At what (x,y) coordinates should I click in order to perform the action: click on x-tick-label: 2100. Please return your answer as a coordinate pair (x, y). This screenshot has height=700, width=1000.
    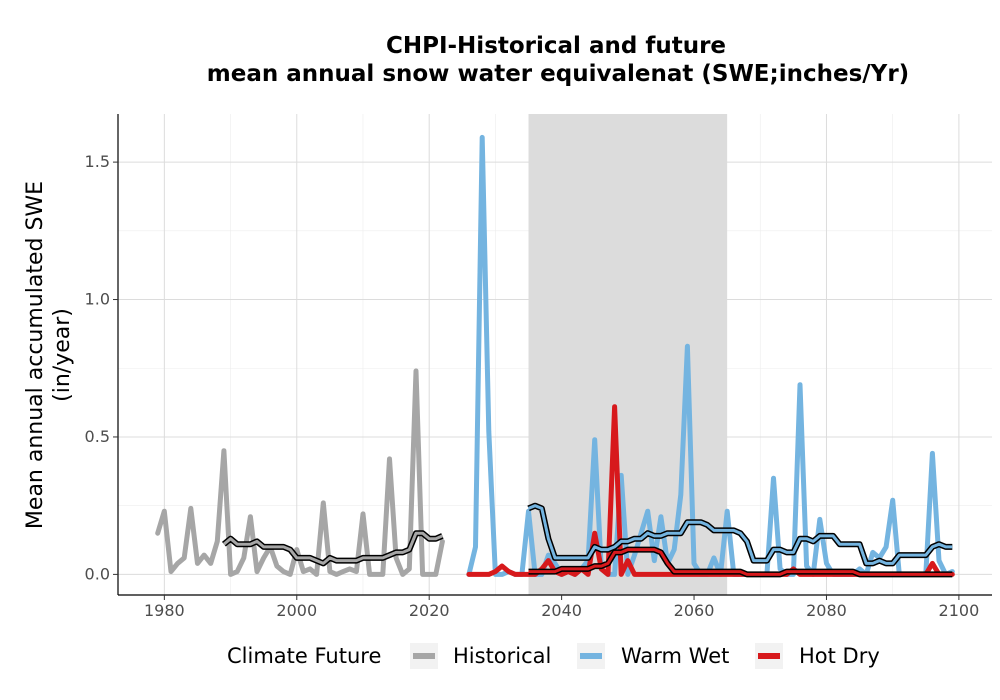
    Looking at the image, I should click on (959, 610).